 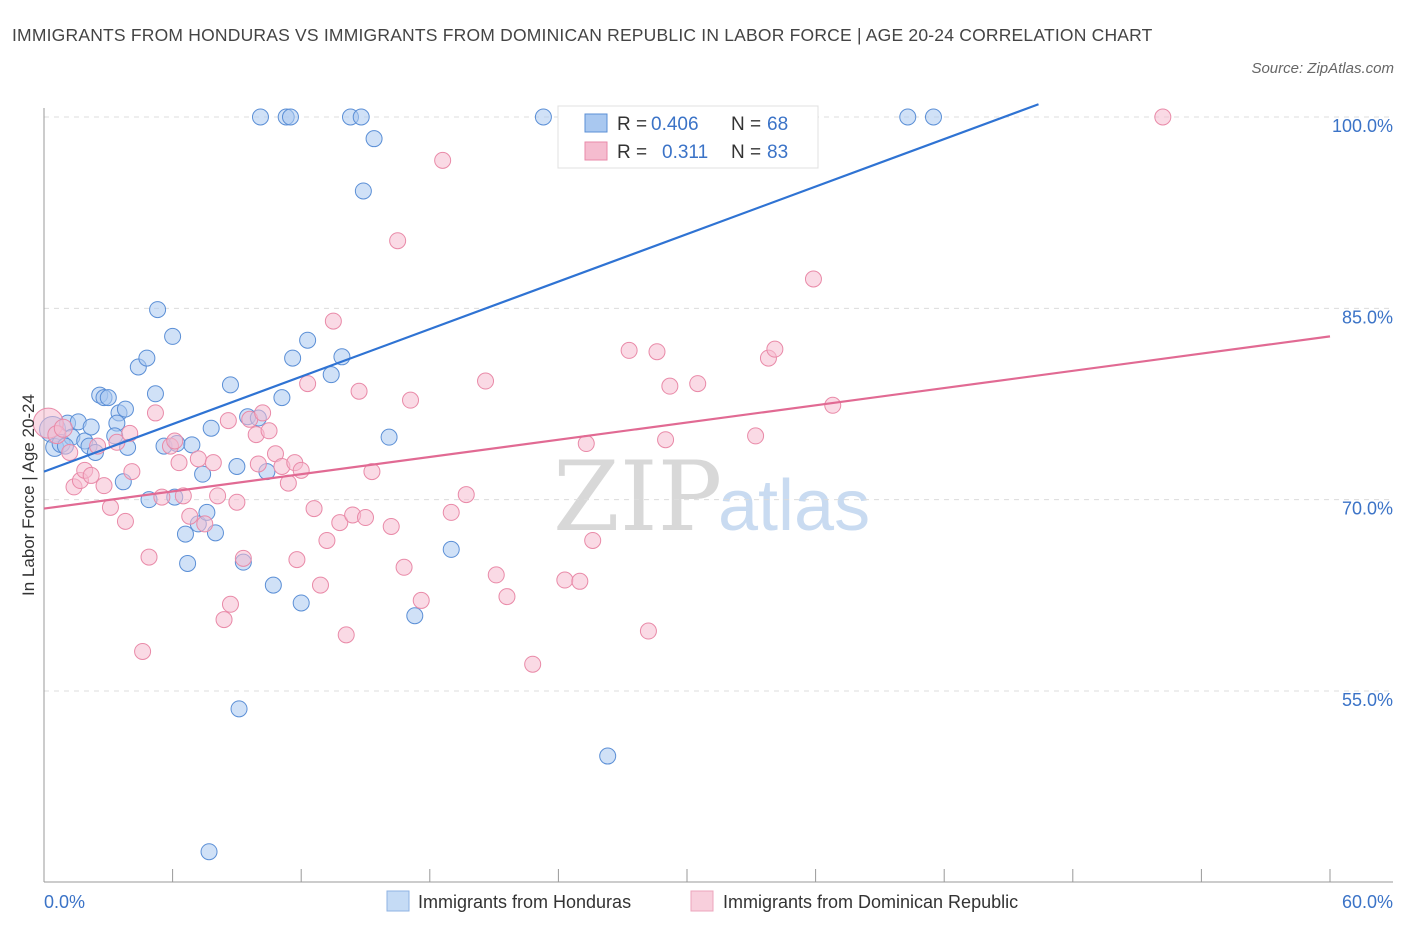 I want to click on legend-swatch-honduras, so click(x=596, y=123).